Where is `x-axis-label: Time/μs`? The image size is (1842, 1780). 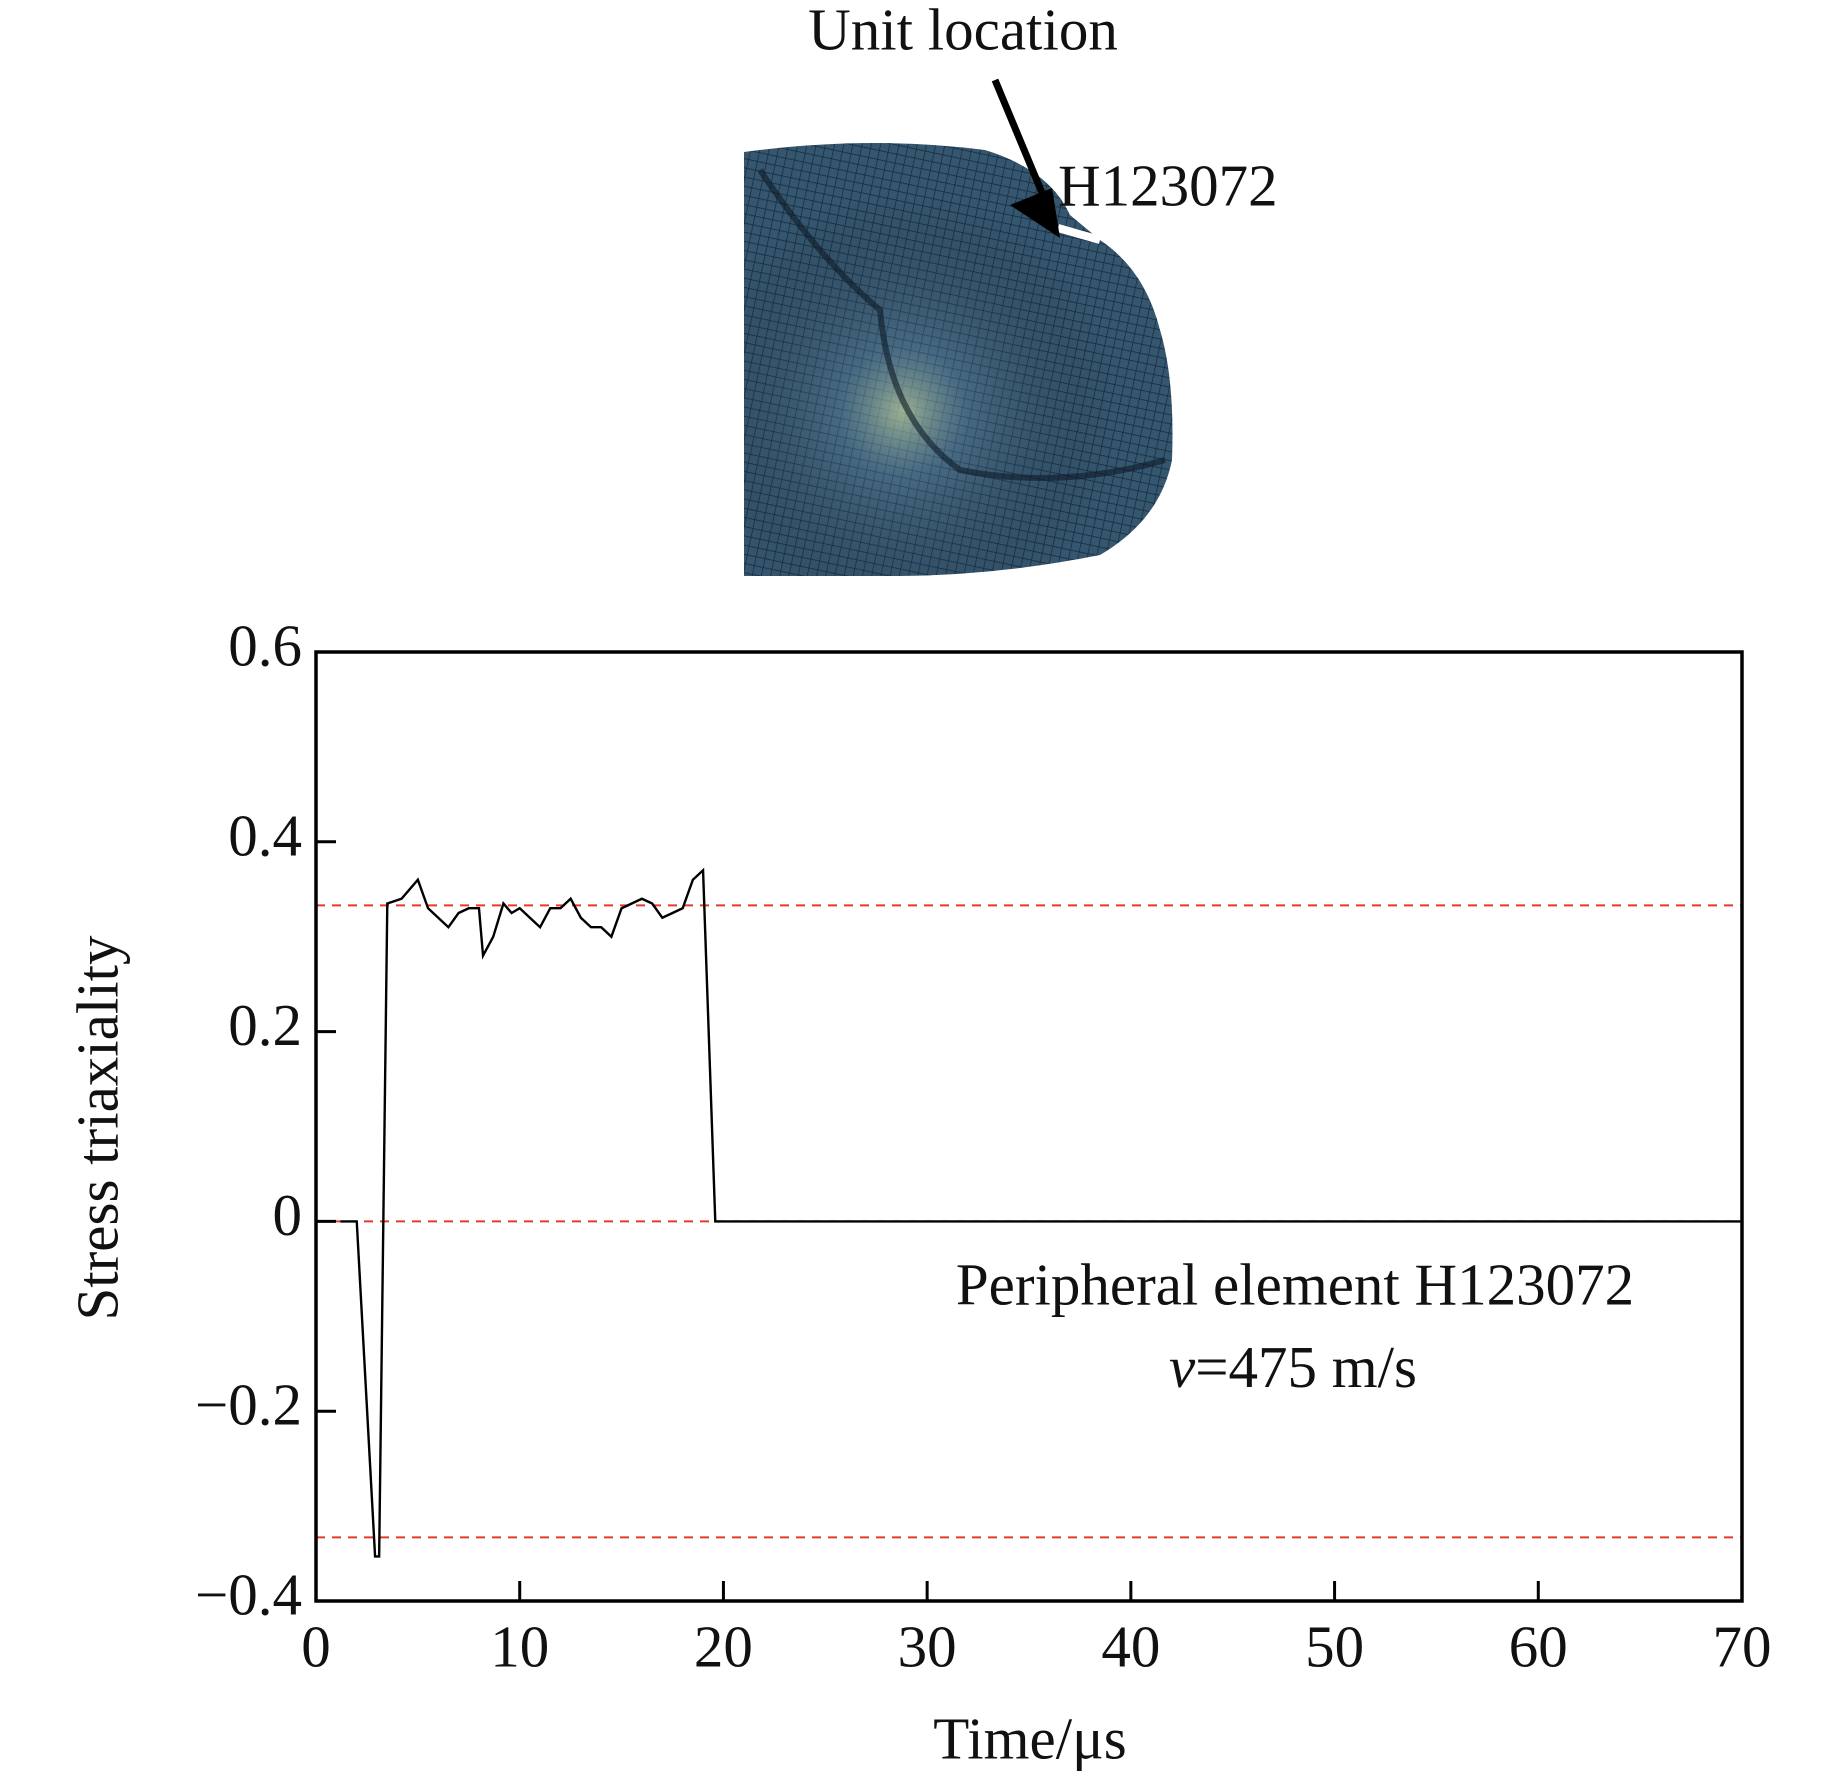
x-axis-label: Time/μs is located at coordinates (1029, 1739).